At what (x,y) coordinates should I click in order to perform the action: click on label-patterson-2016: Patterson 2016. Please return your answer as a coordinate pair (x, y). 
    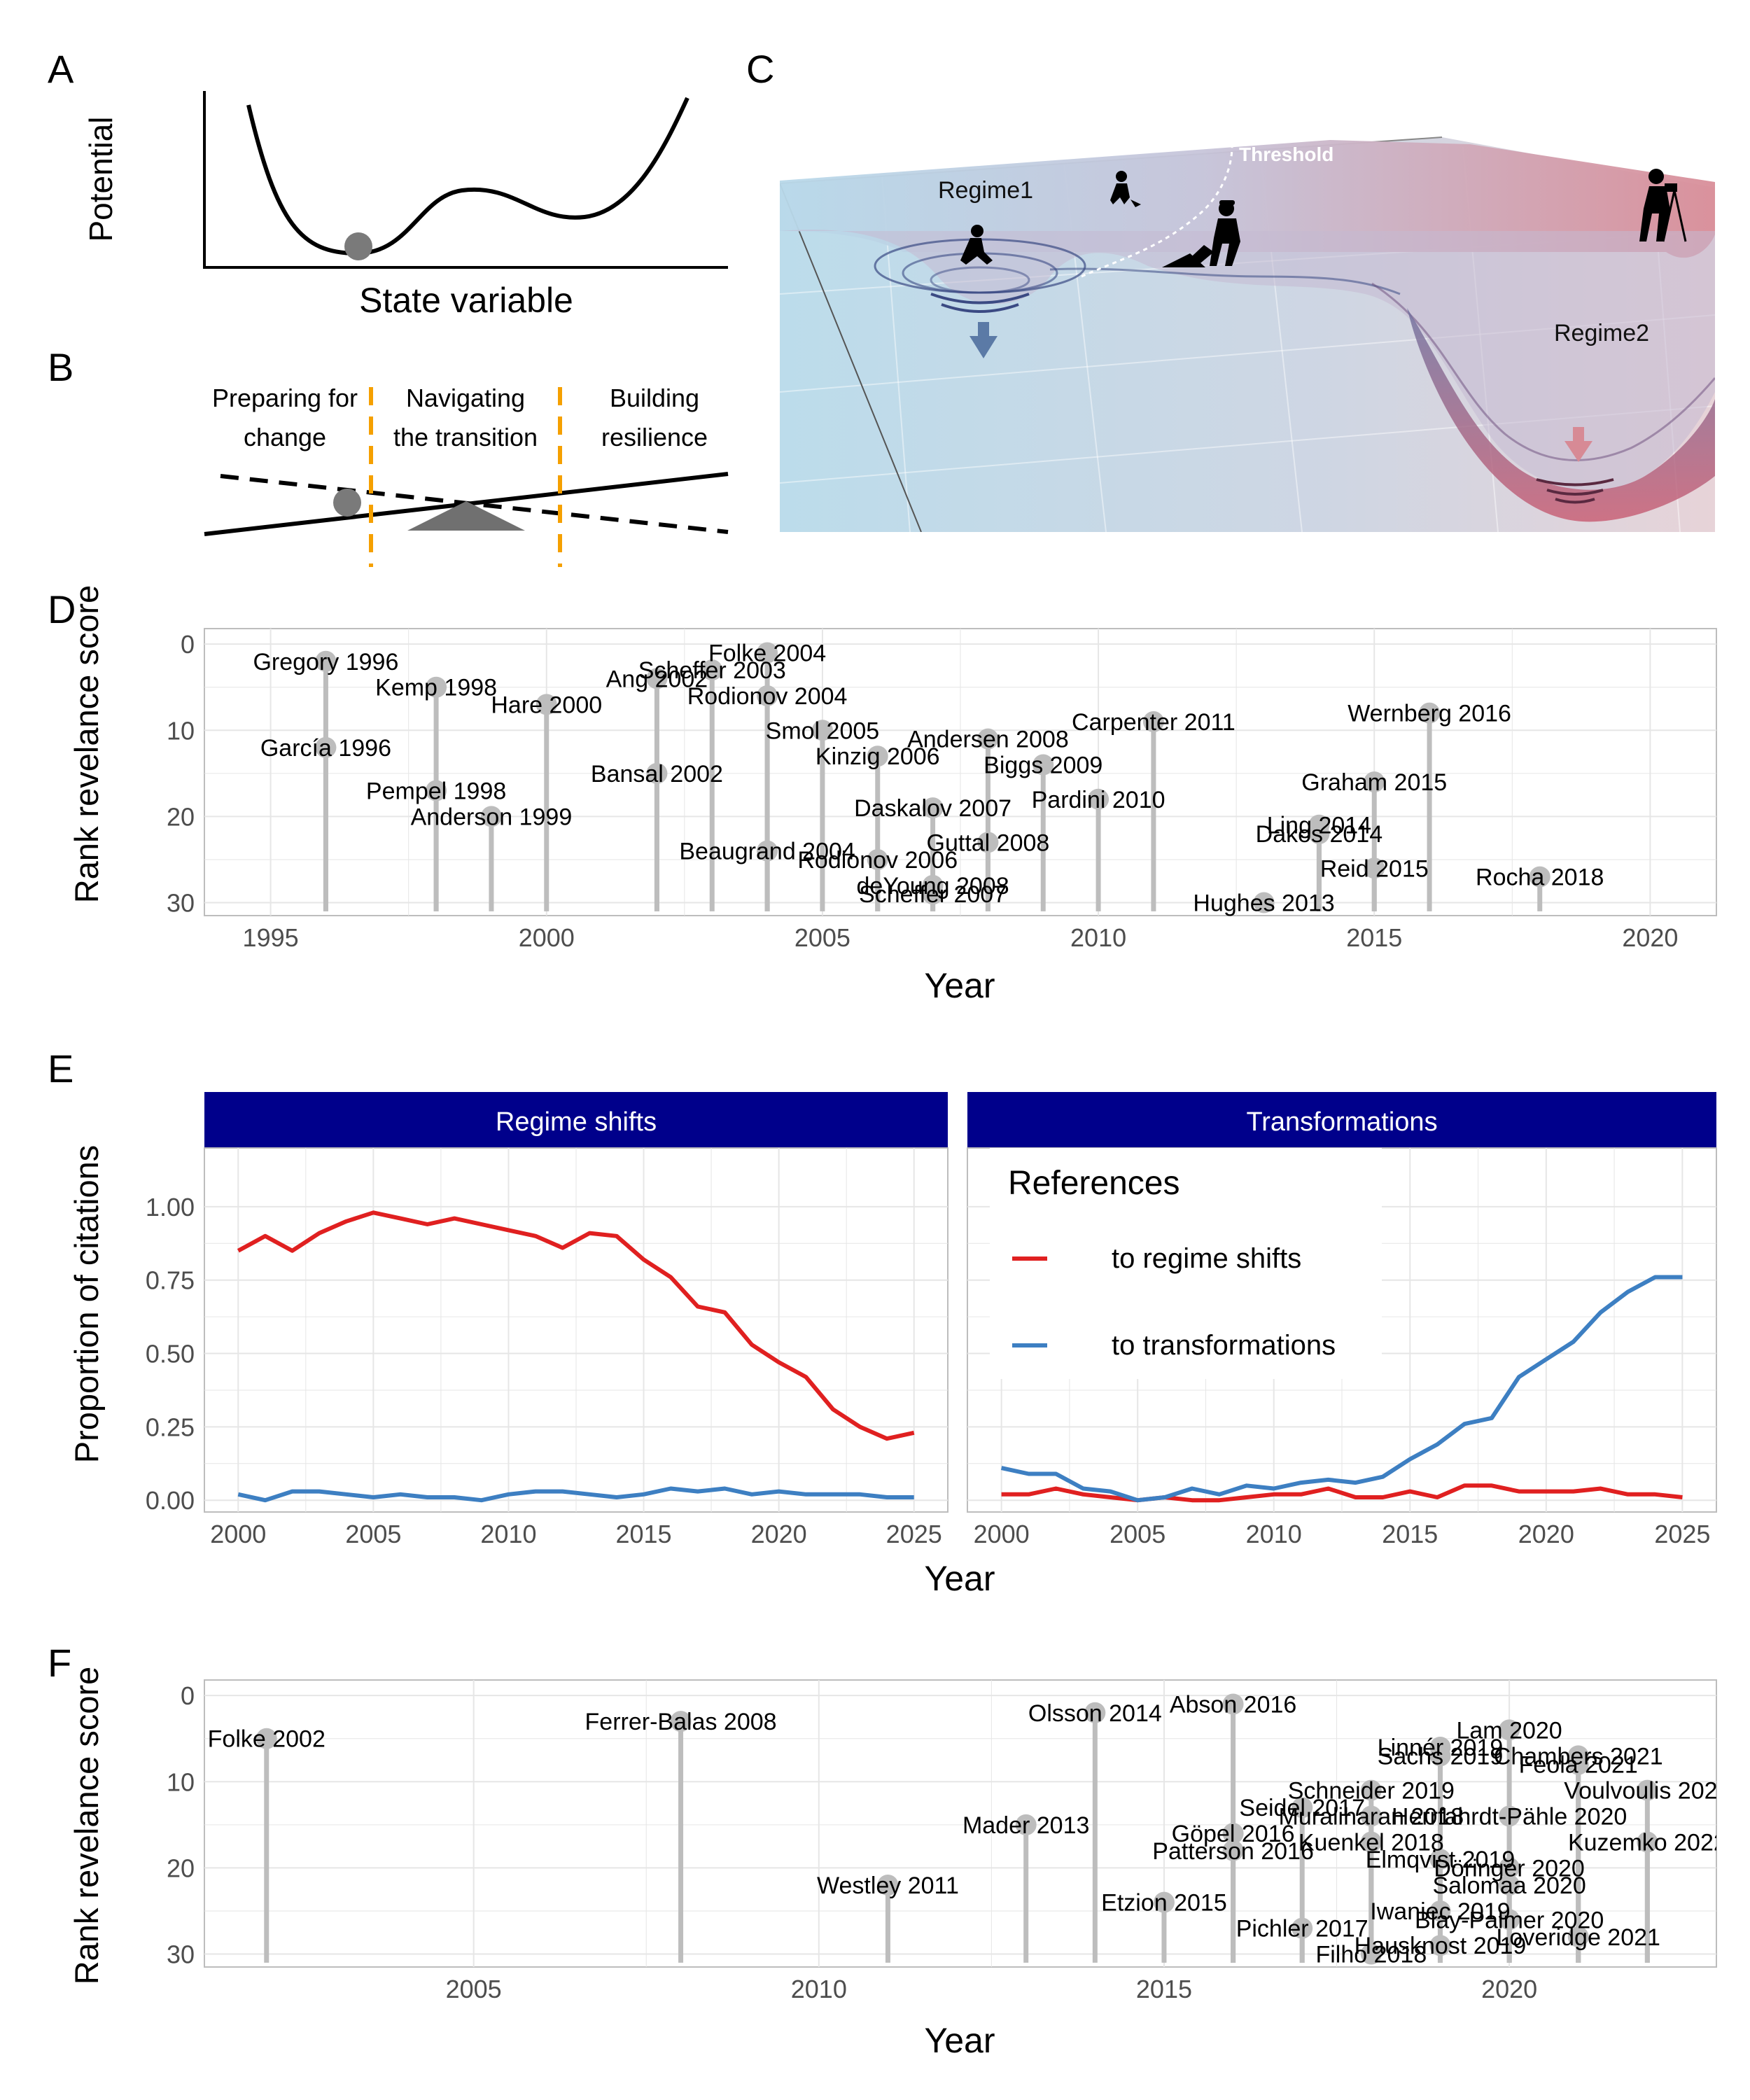
    Looking at the image, I should click on (1233, 1851).